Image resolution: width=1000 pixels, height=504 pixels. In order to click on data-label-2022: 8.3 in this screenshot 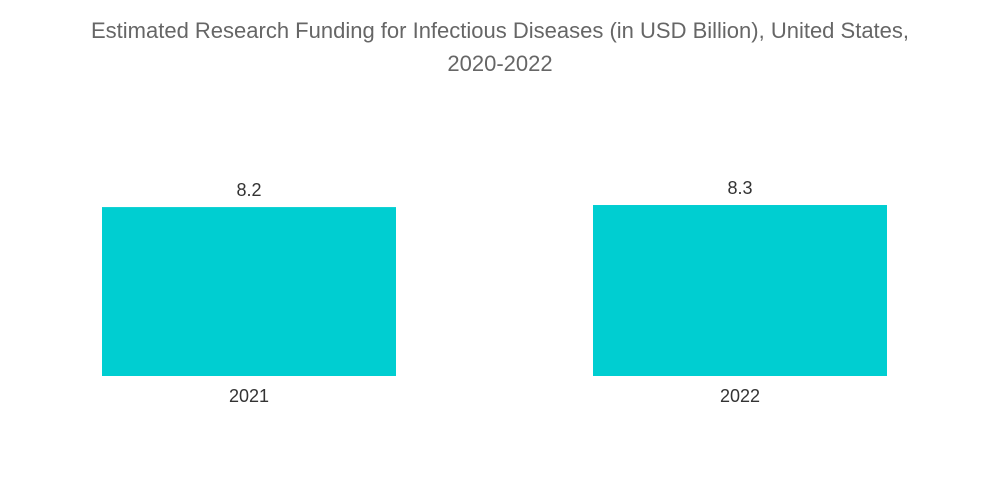, I will do `click(739, 188)`.